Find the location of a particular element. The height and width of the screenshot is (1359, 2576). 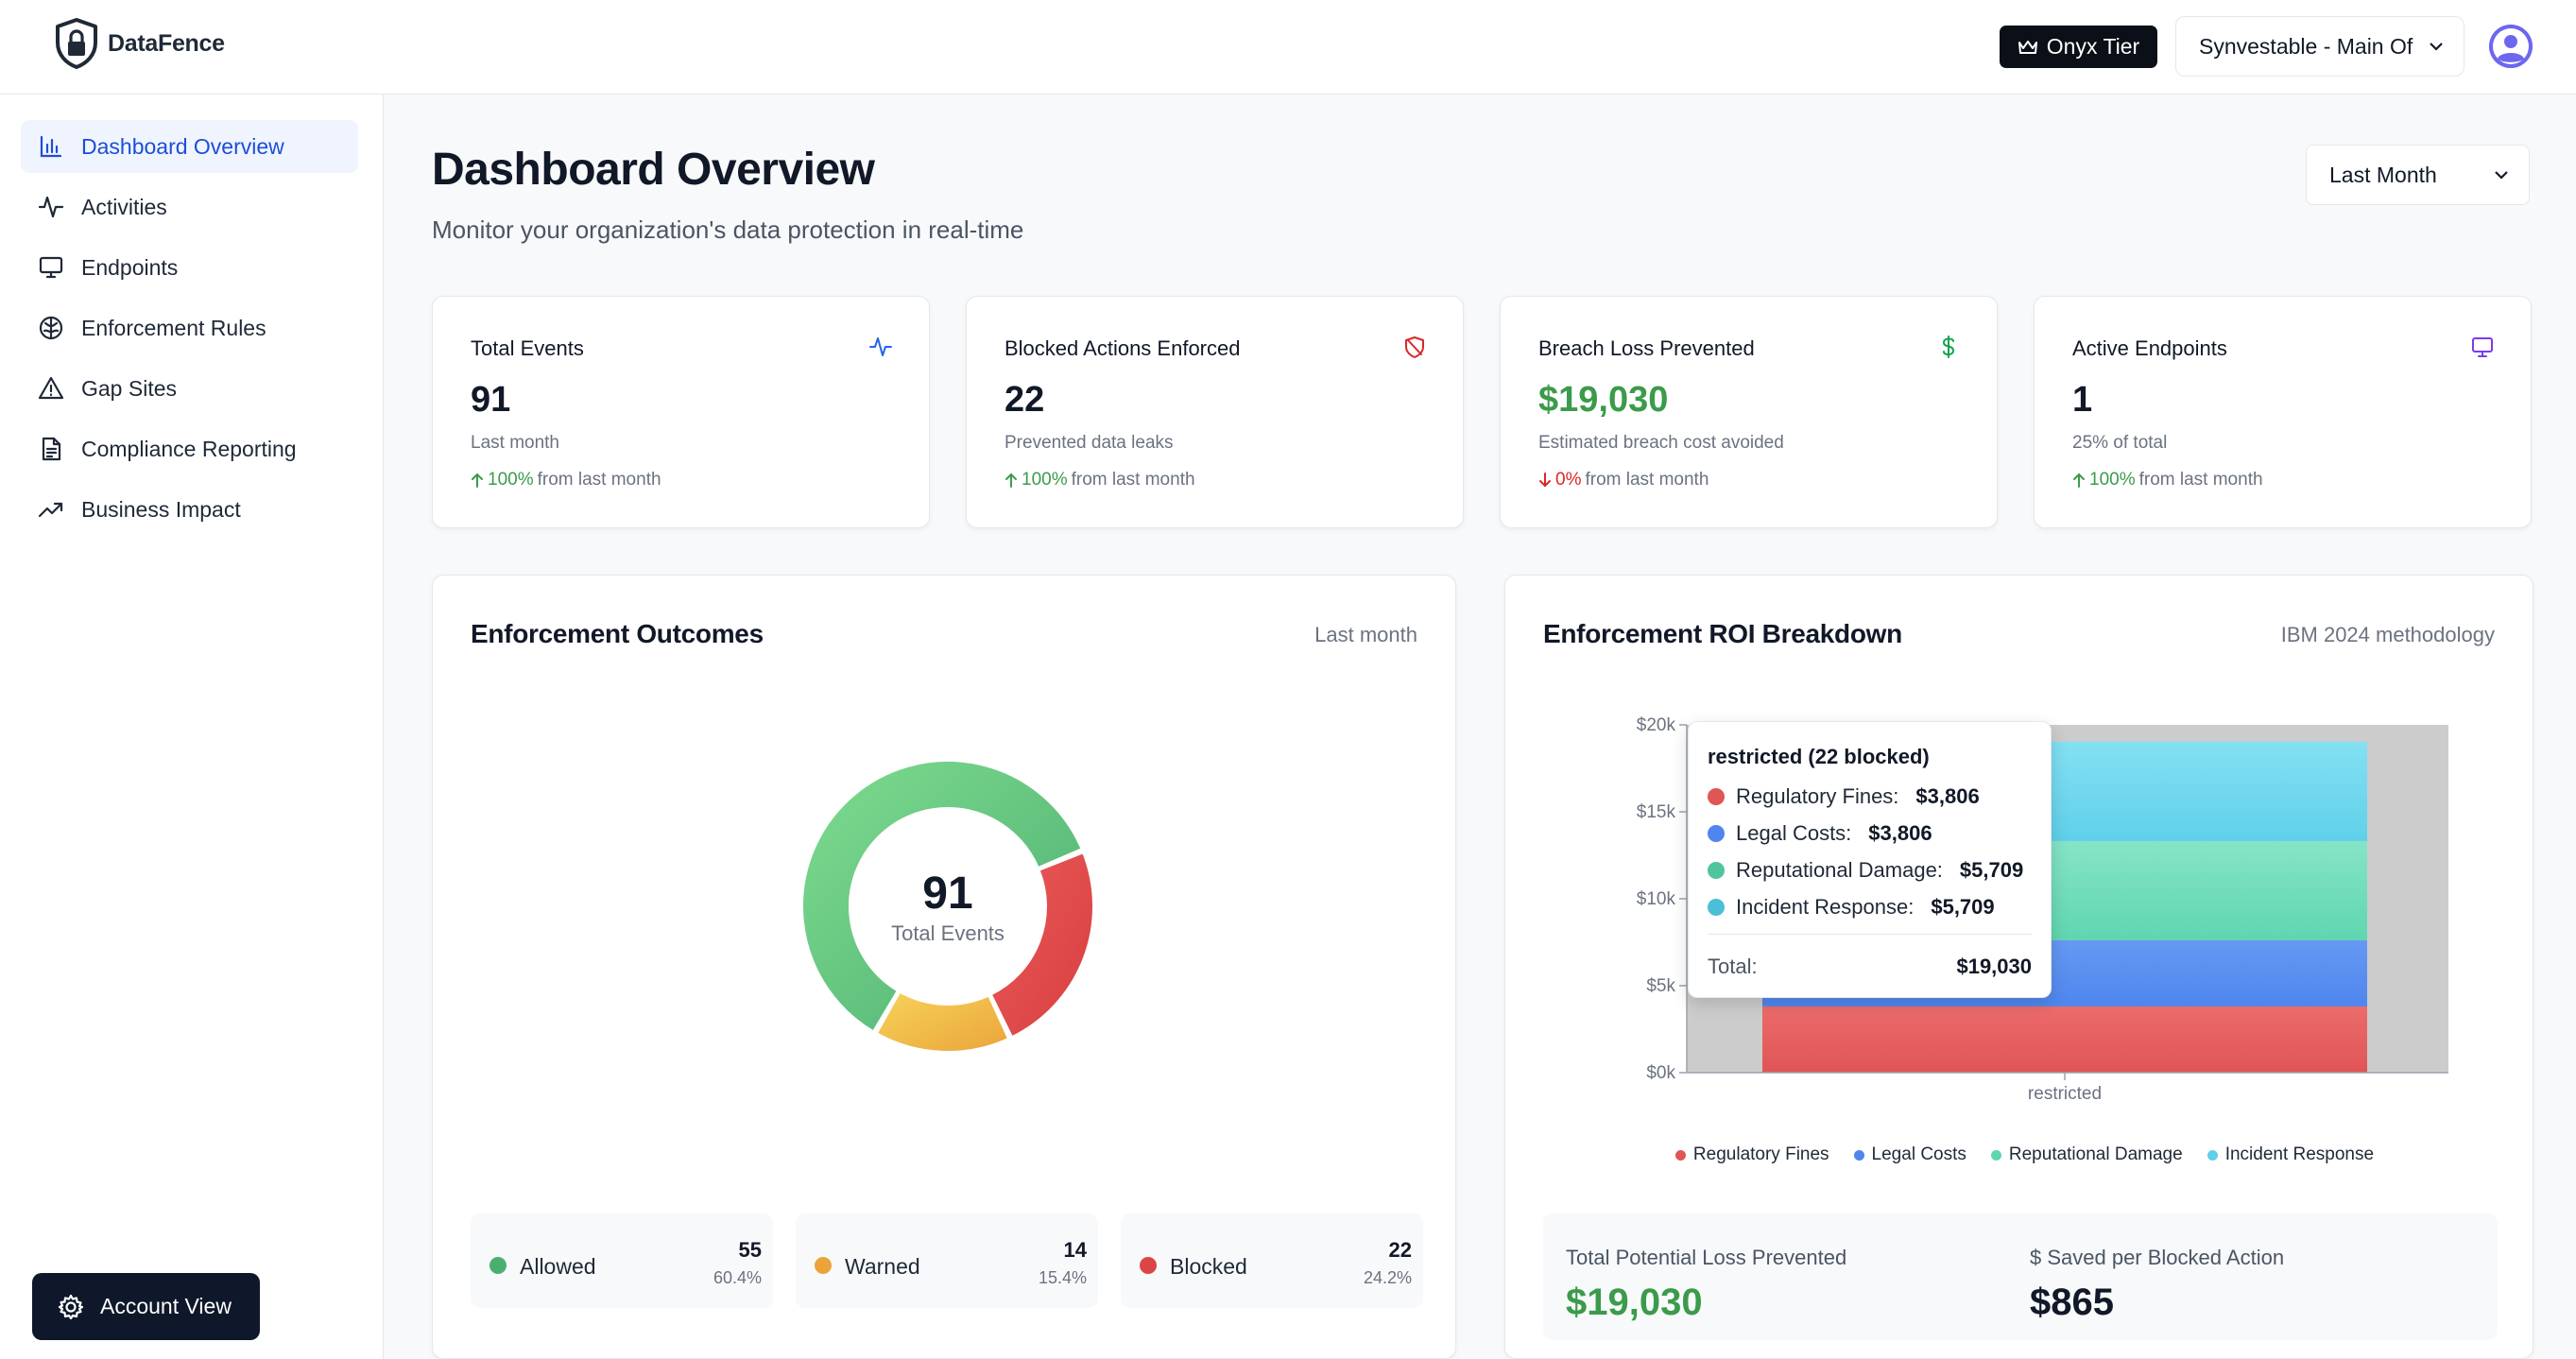

tooltip-row-incident-response: Incident Response: $5,709 is located at coordinates (1851, 908).